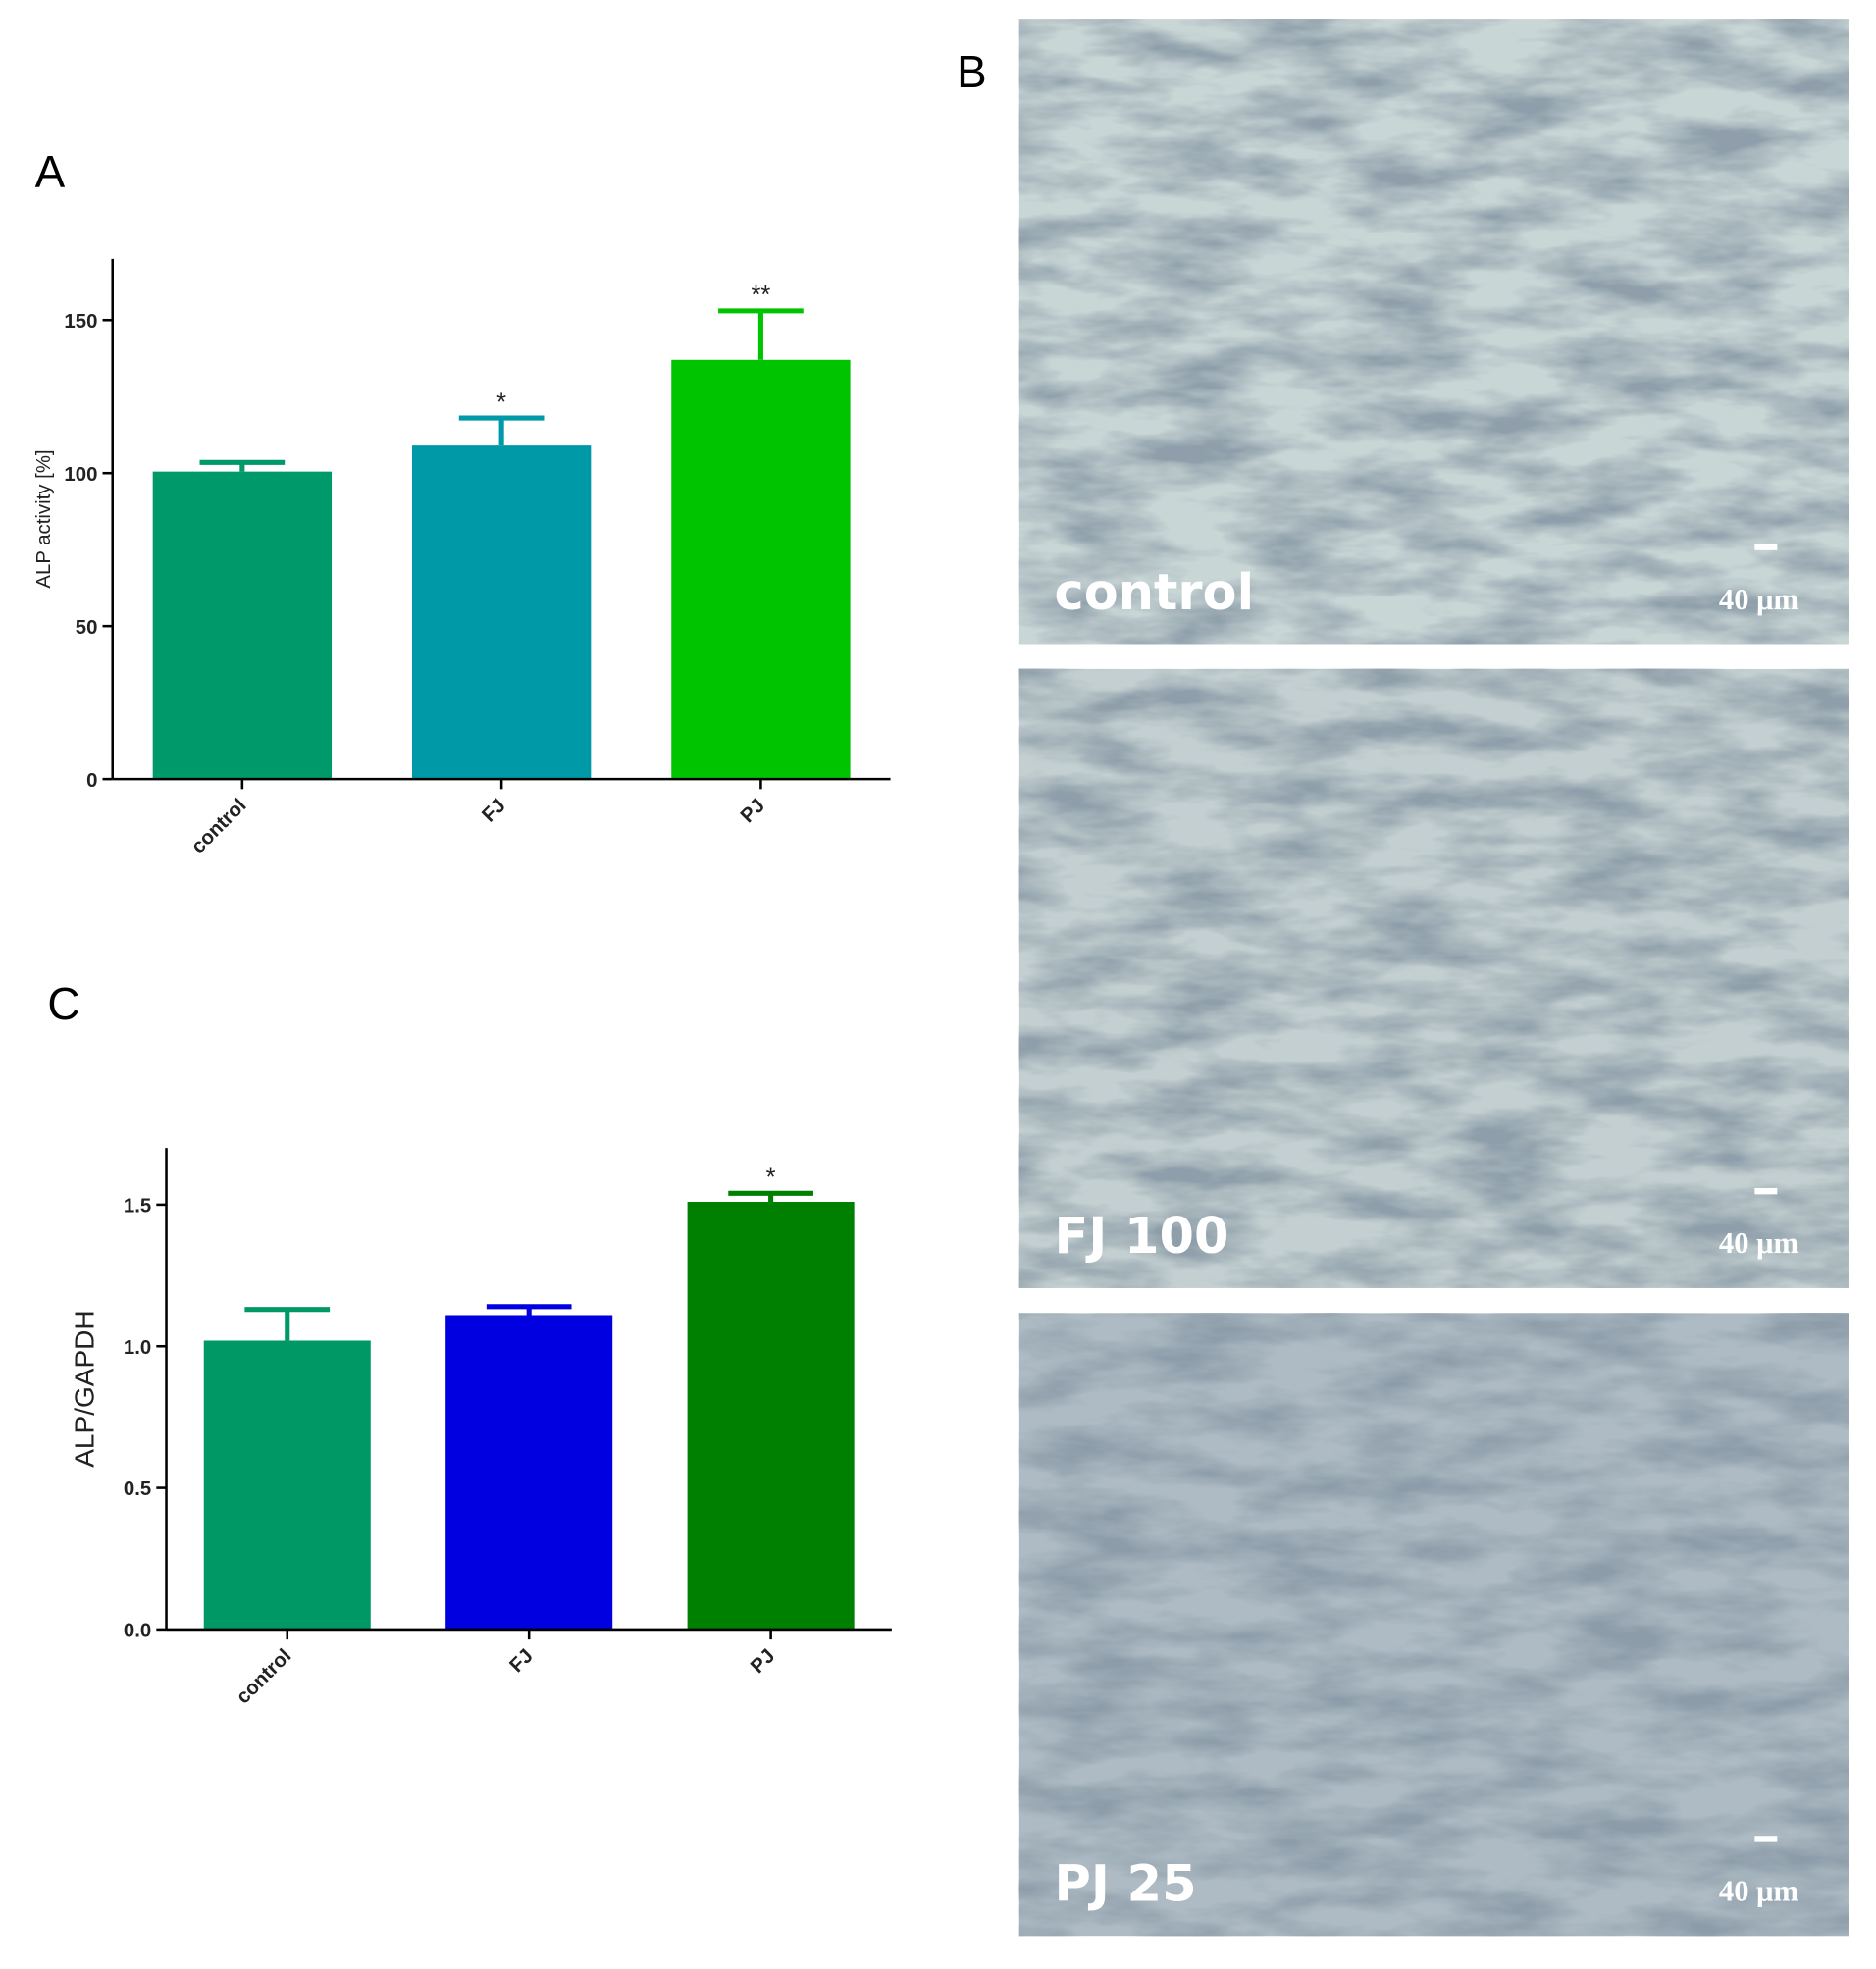 This screenshot has height=1969, width=1876. What do you see at coordinates (87, 628) in the screenshot?
I see `y-tick-label: 50` at bounding box center [87, 628].